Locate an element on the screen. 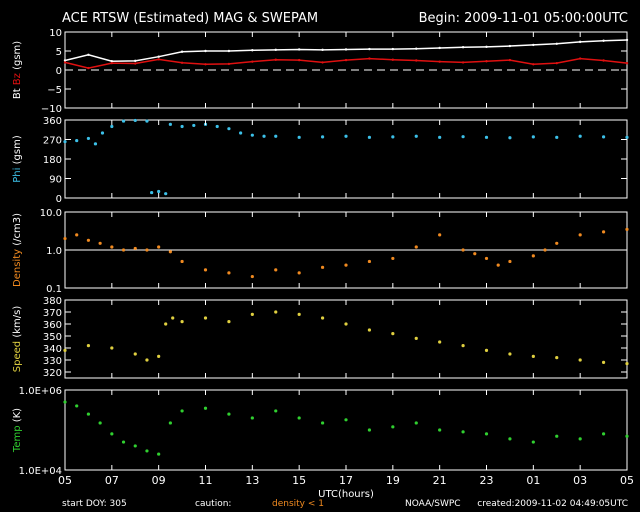 The height and width of the screenshot is (512, 640). x-tick-label: 23 is located at coordinates (487, 480).